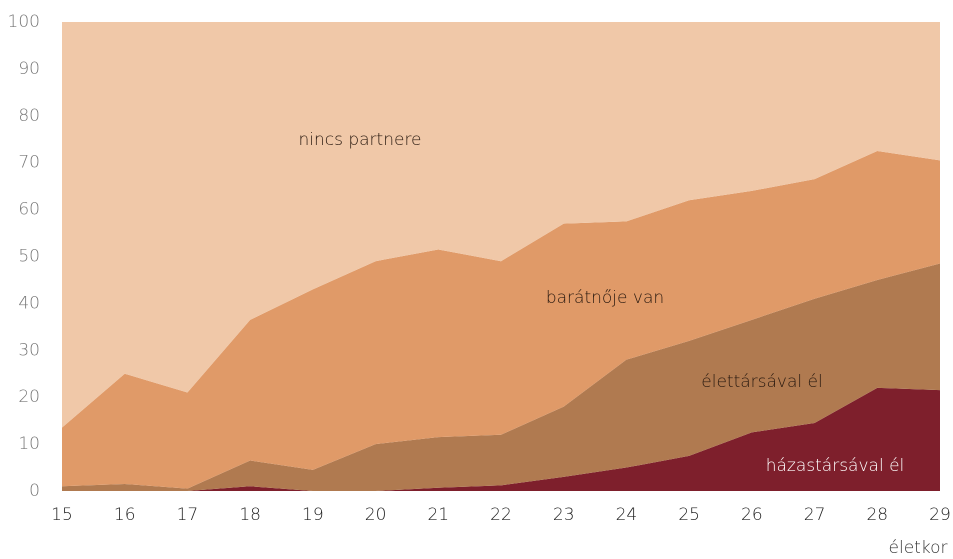 Image resolution: width=953 pixels, height=559 pixels. I want to click on x-tick-label: 29, so click(940, 515).